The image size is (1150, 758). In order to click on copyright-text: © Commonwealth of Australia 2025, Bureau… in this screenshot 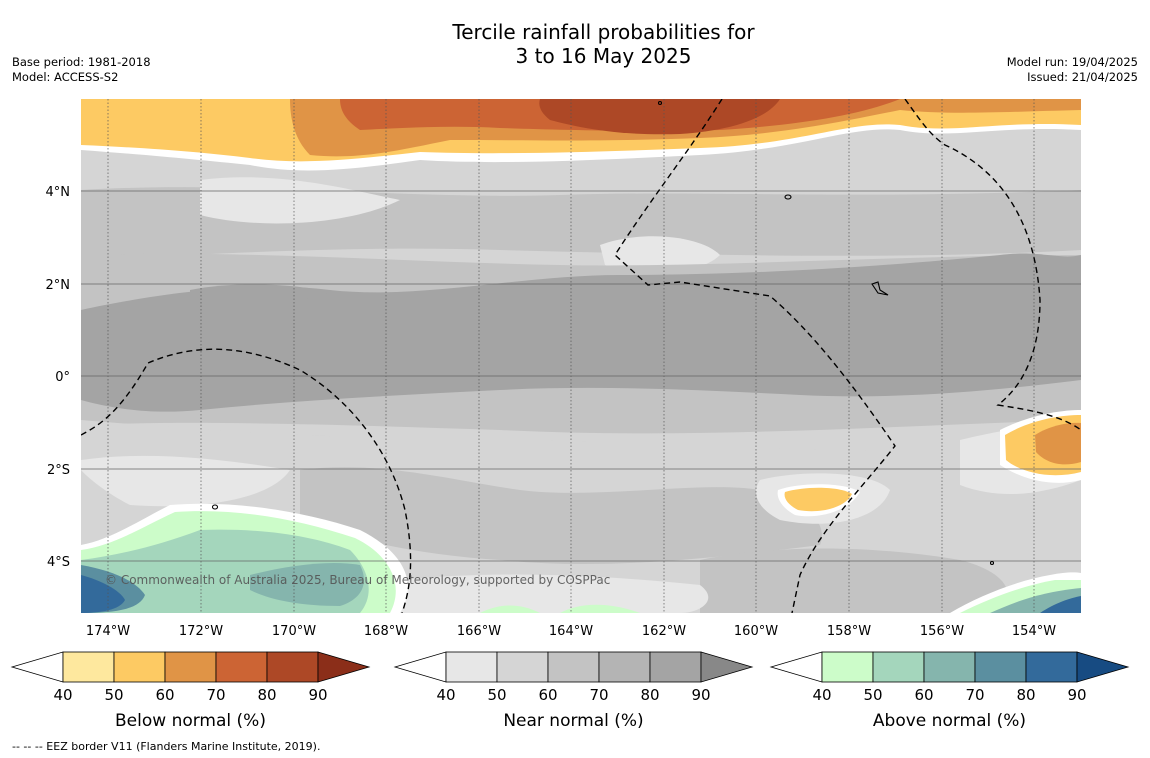, I will do `click(357, 580)`.